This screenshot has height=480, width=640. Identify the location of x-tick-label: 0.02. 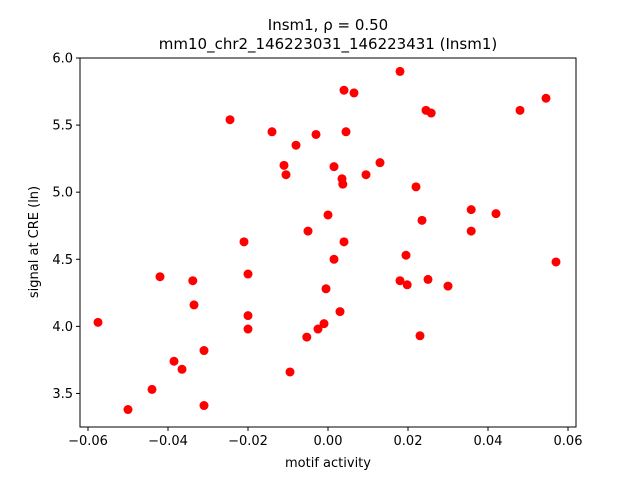
(408, 441).